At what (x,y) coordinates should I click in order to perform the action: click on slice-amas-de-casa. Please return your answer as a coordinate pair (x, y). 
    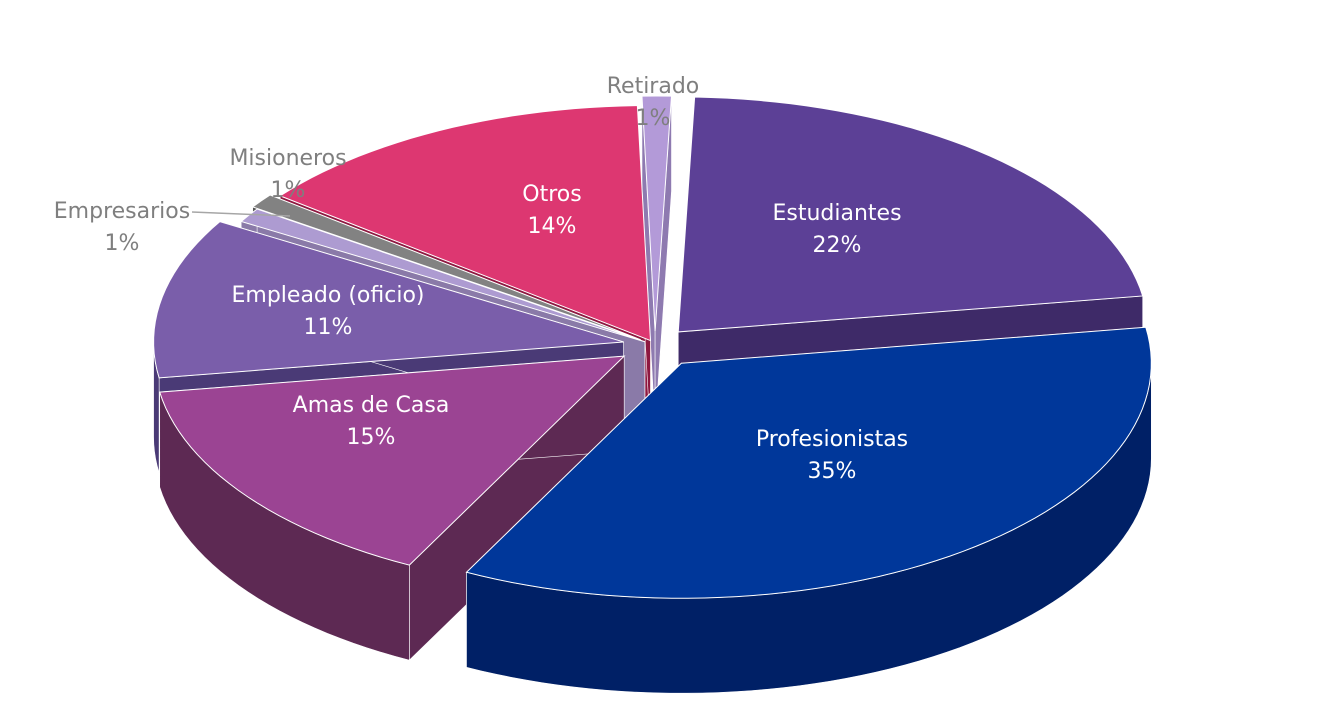
    Looking at the image, I should click on (392, 460).